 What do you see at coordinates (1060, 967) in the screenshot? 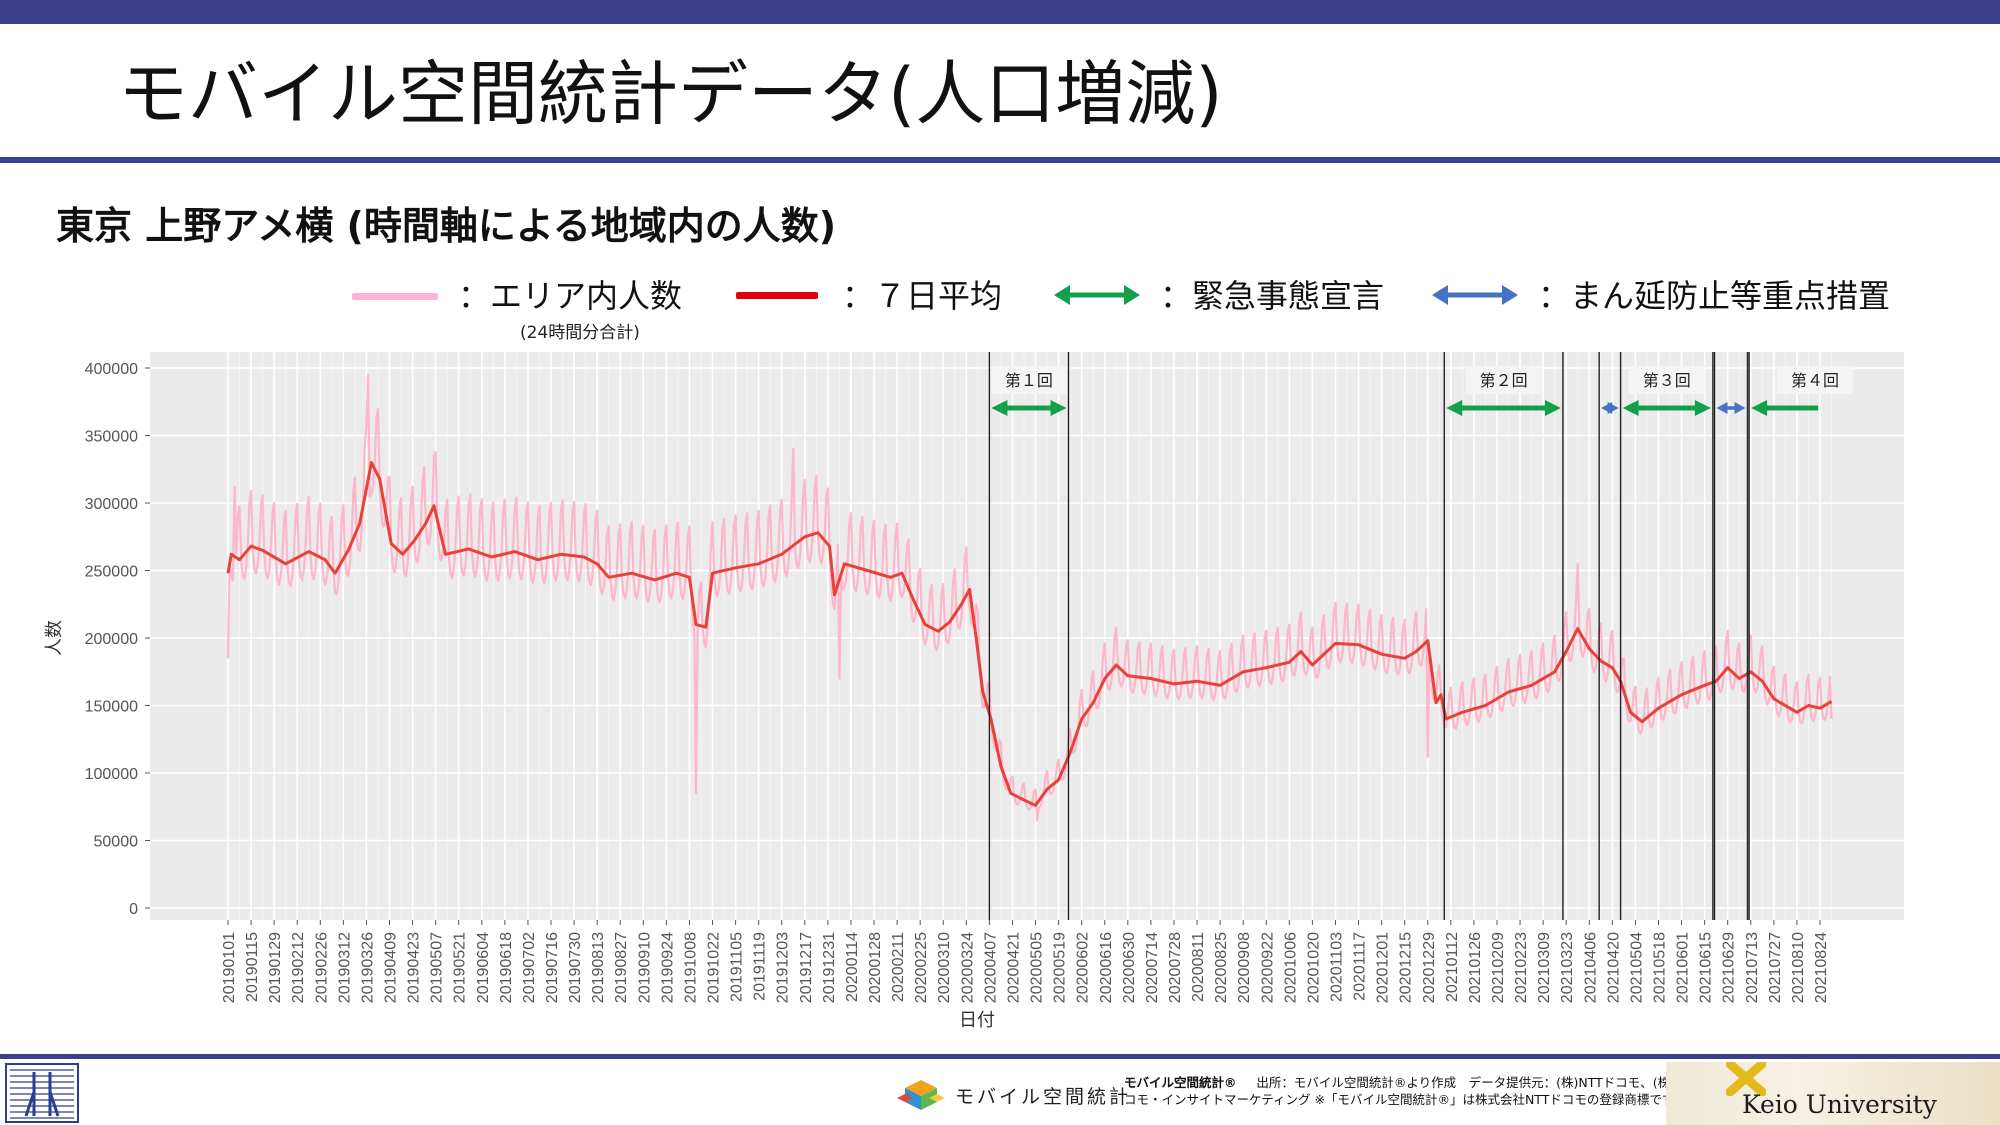
I see `x-tick-label: 20200519` at bounding box center [1060, 967].